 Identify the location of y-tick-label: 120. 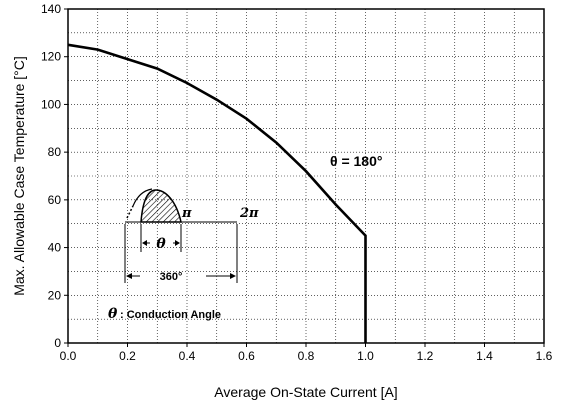
(51, 57).